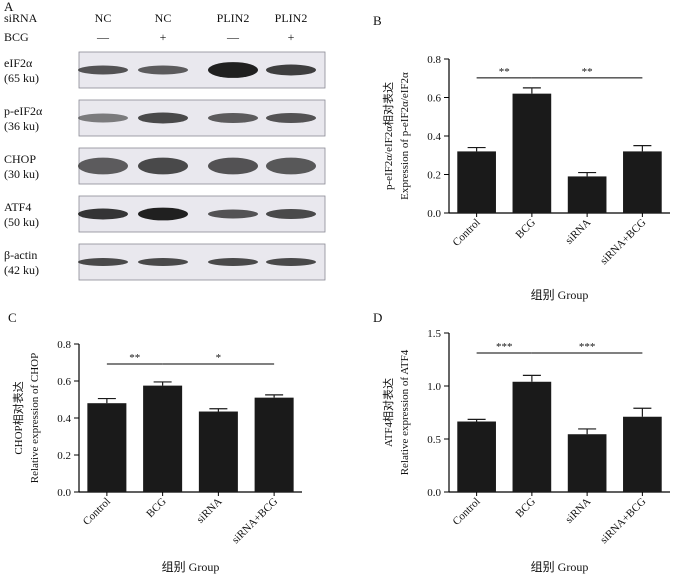 The image size is (700, 575). I want to click on y-axis-label: ATF4相对表达, so click(388, 412).